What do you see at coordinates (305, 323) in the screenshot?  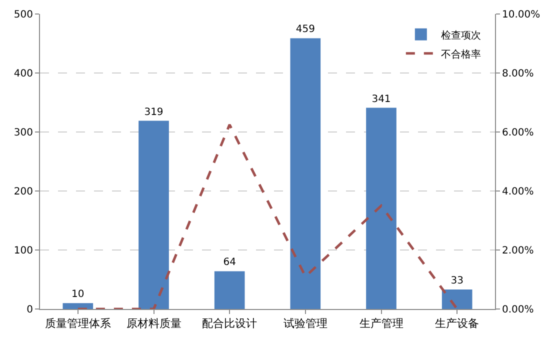 I see `x-tick-label: 试验管理` at bounding box center [305, 323].